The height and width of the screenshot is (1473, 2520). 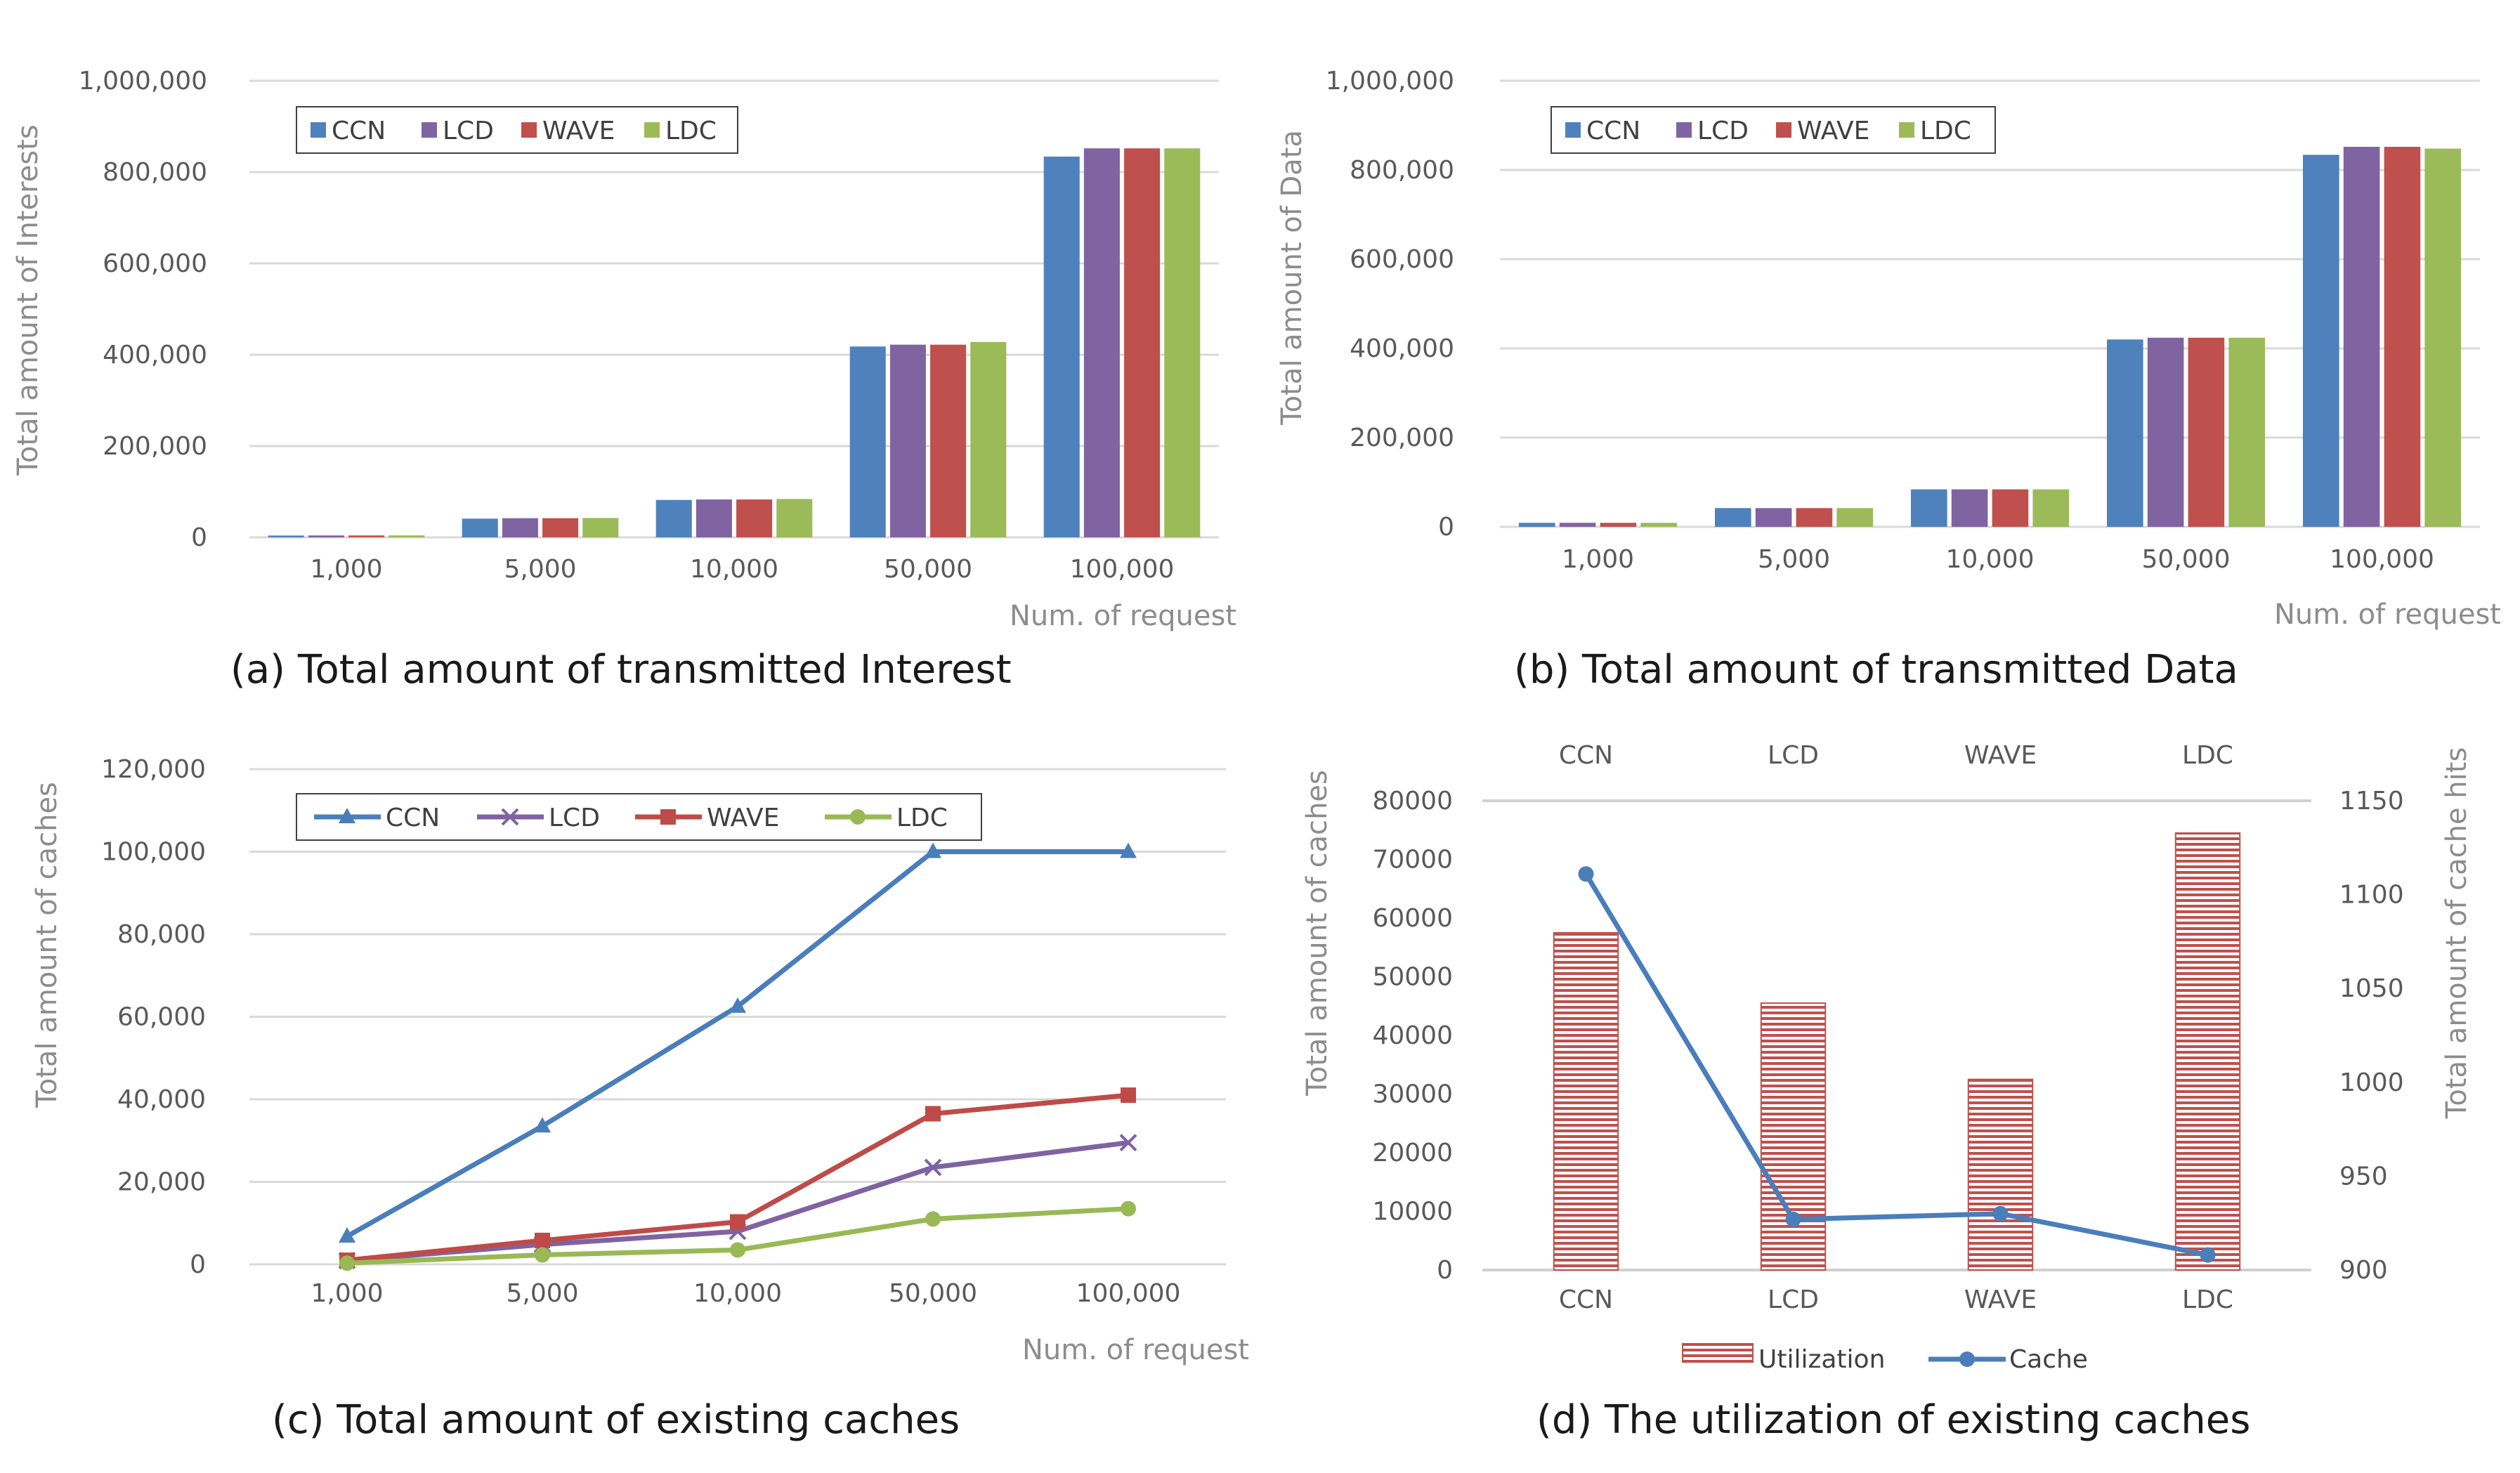 I want to click on y-tick-label: 100,000, so click(x=153, y=852).